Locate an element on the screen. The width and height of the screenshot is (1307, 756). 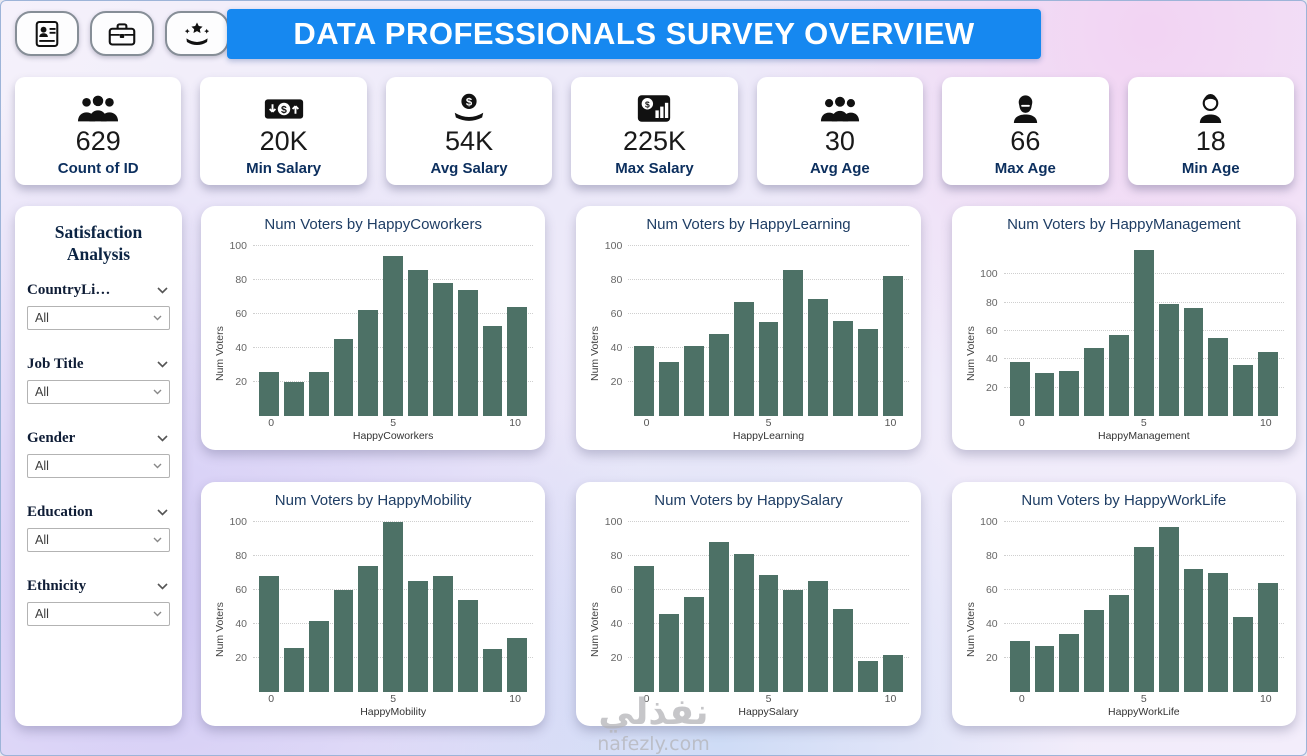
filter-select-ethnicity: All is located at coordinates (98, 613).